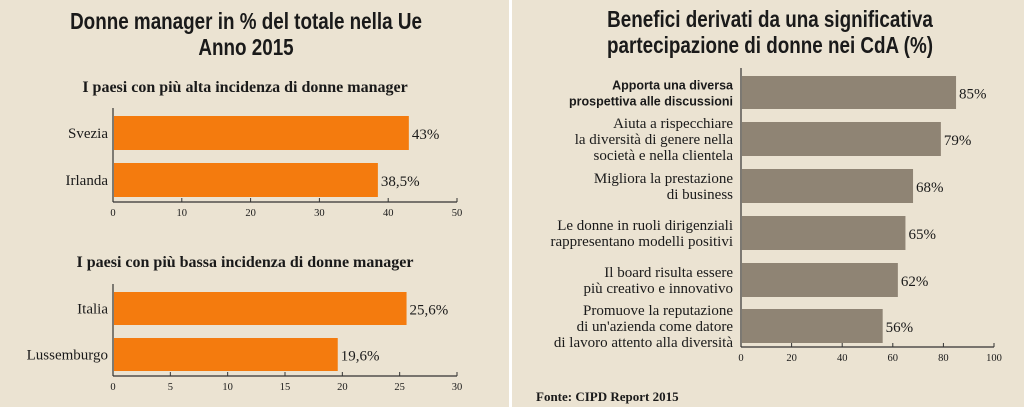 The image size is (1024, 407). What do you see at coordinates (943, 358) in the screenshot?
I see `x-tick-label: 80` at bounding box center [943, 358].